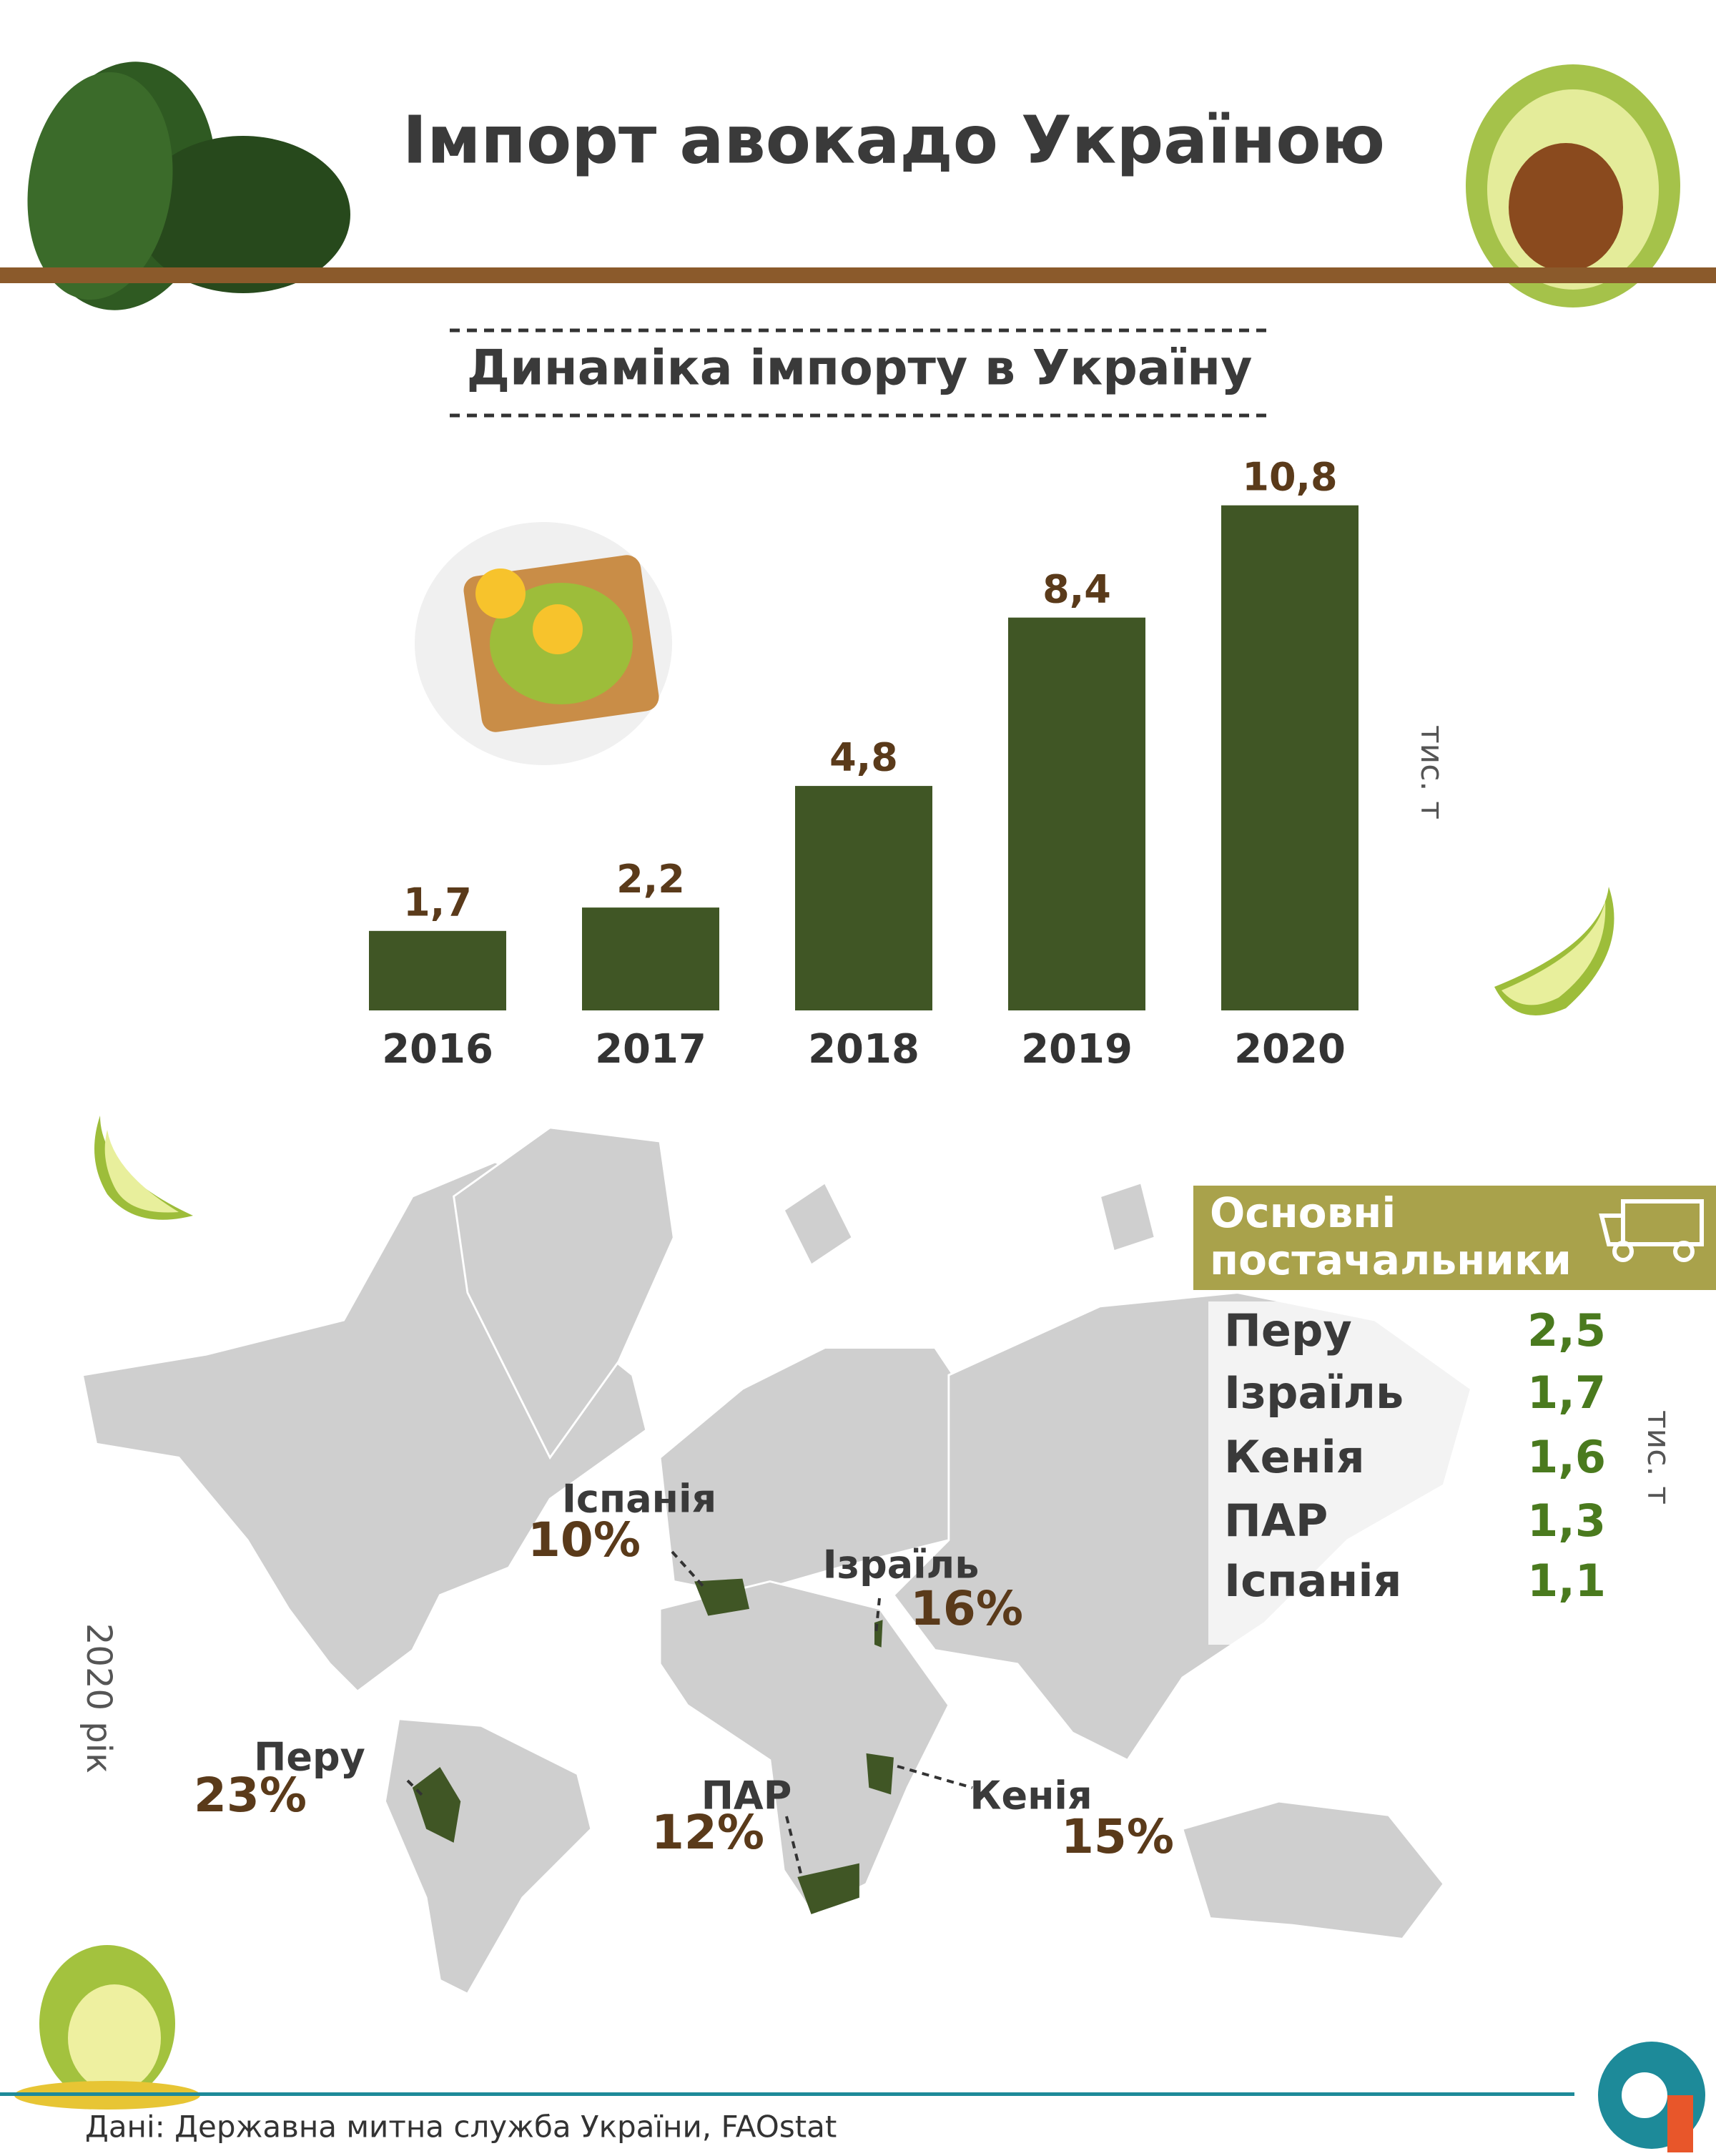 The width and height of the screenshot is (1716, 2156). Describe the element at coordinates (1314, 1393) in the screenshot. I see `supplier-country: Ізраїль` at that location.